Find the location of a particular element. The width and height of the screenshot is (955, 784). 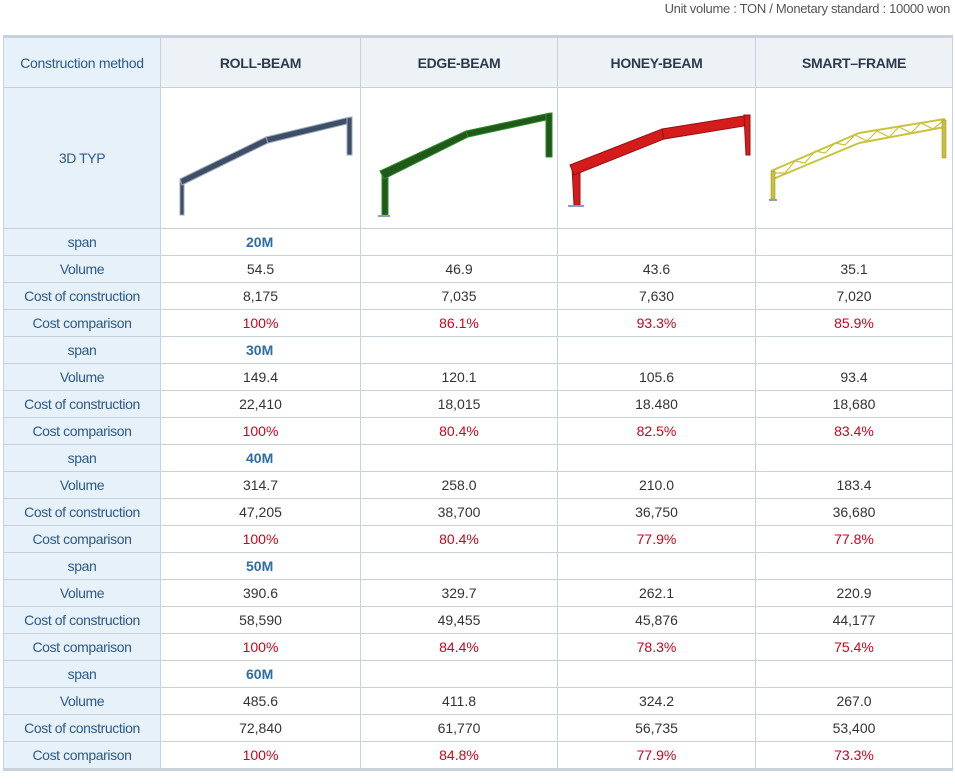

roll-beam-3d-cell is located at coordinates (260, 158).